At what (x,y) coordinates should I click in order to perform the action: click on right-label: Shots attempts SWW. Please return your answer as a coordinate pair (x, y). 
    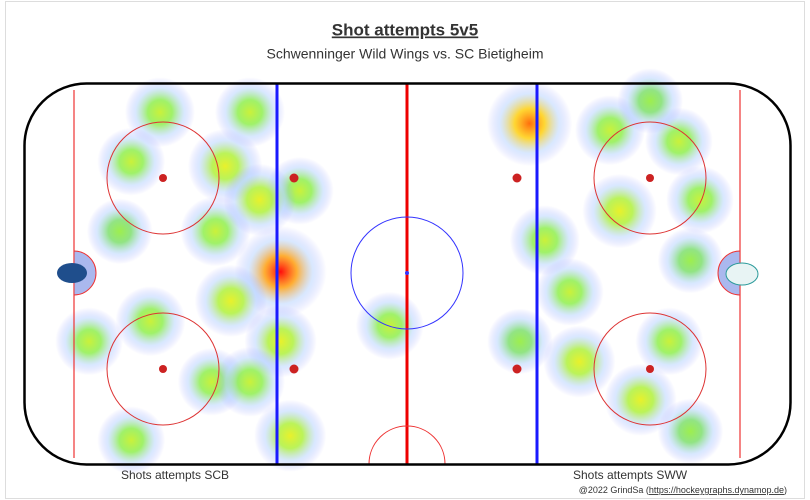
    Looking at the image, I should click on (630, 475).